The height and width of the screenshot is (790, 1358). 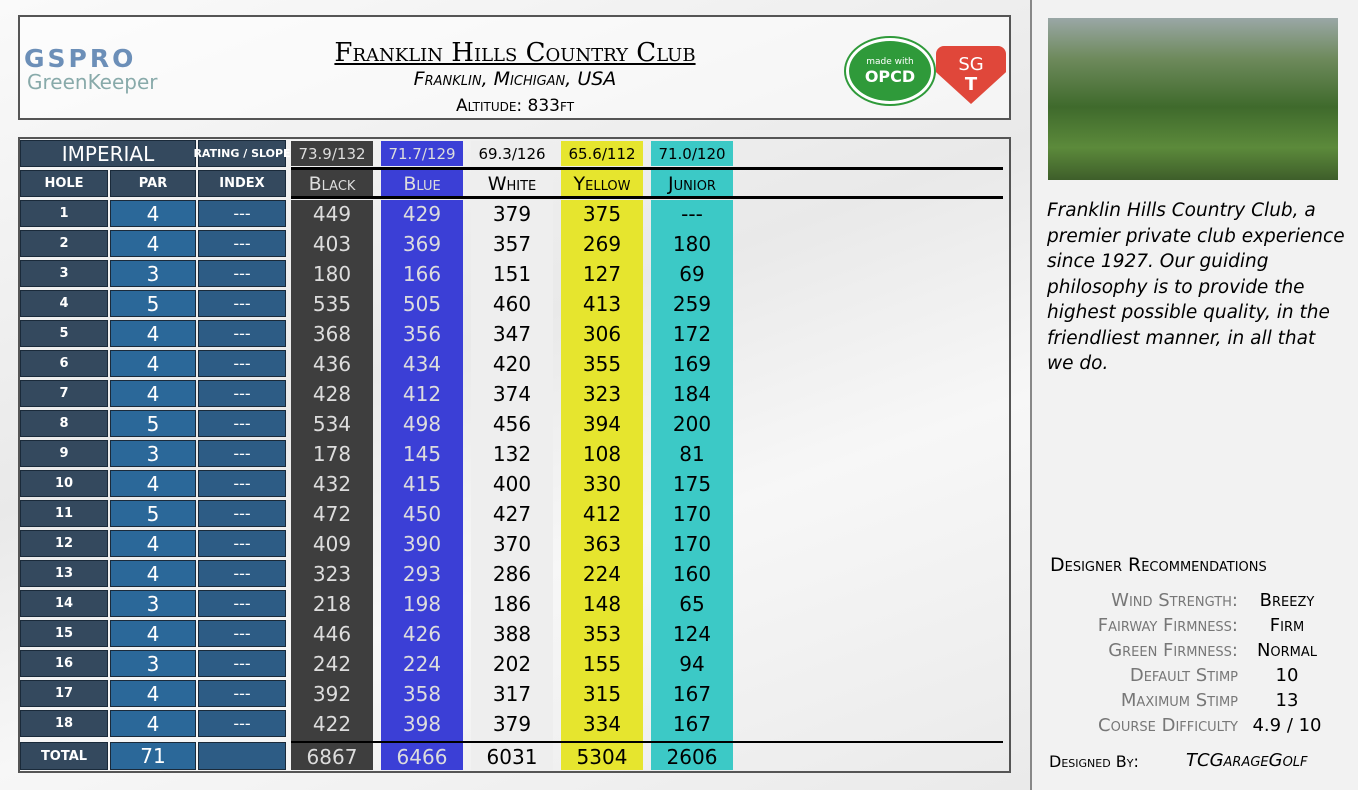 What do you see at coordinates (422, 453) in the screenshot?
I see `yardage: 145` at bounding box center [422, 453].